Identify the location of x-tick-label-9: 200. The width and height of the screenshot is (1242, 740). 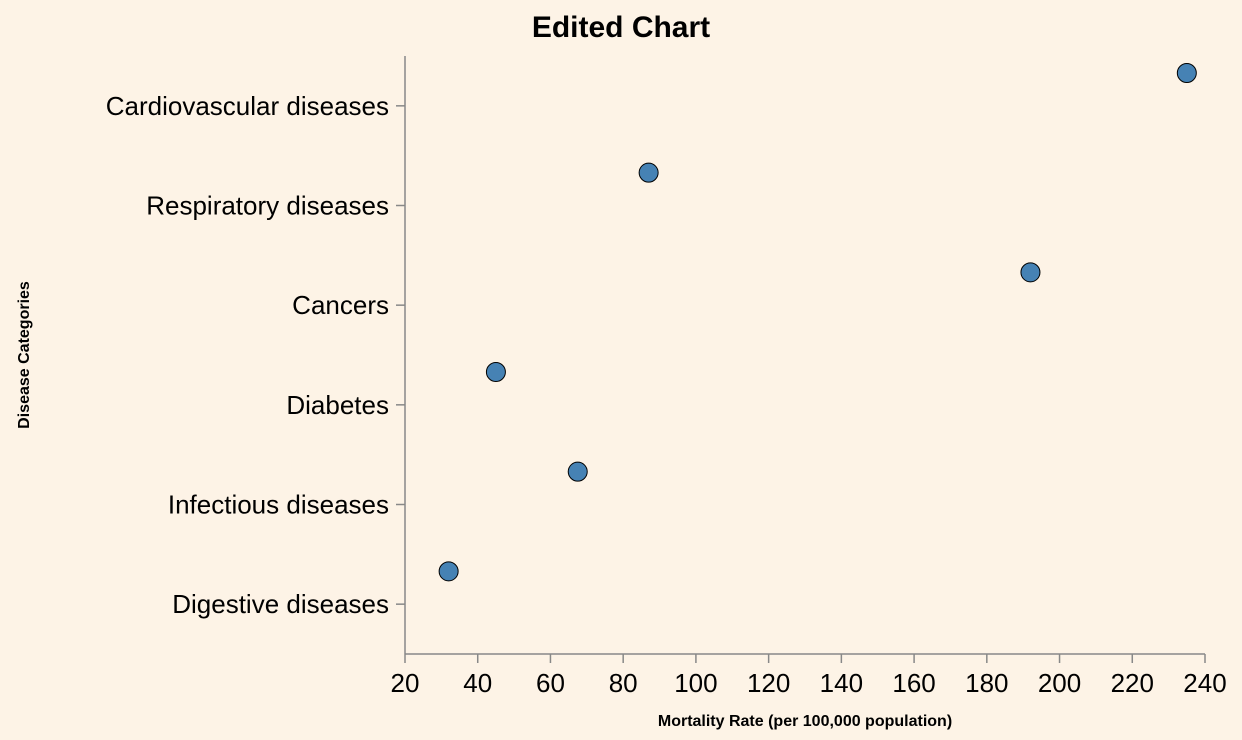
(1059, 683).